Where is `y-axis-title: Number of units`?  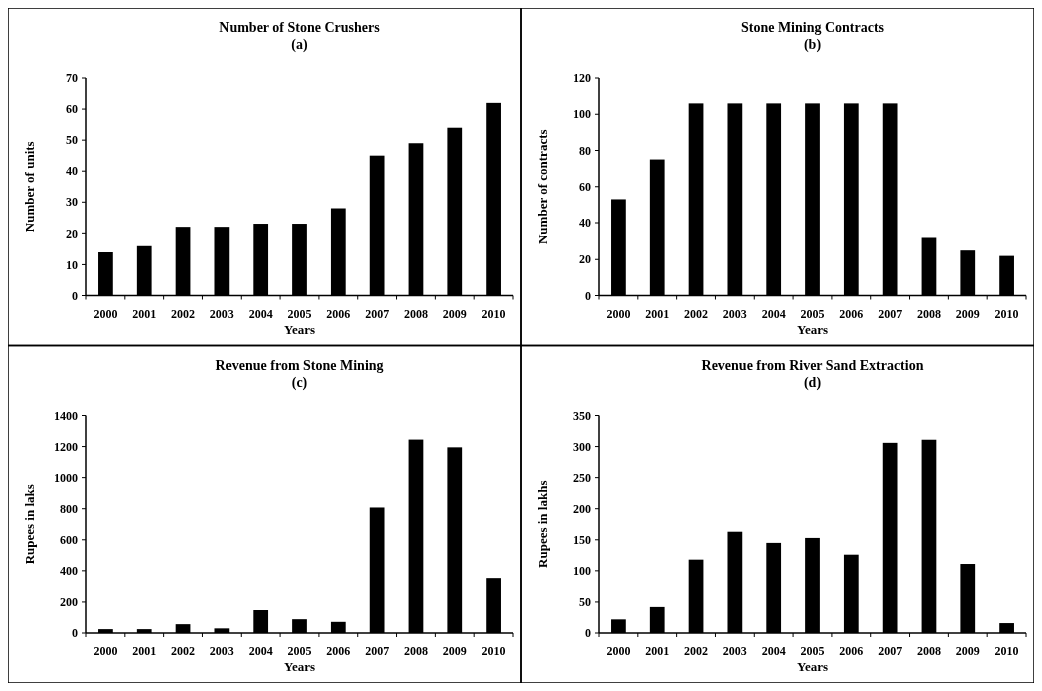
y-axis-title: Number of units is located at coordinates (29, 187).